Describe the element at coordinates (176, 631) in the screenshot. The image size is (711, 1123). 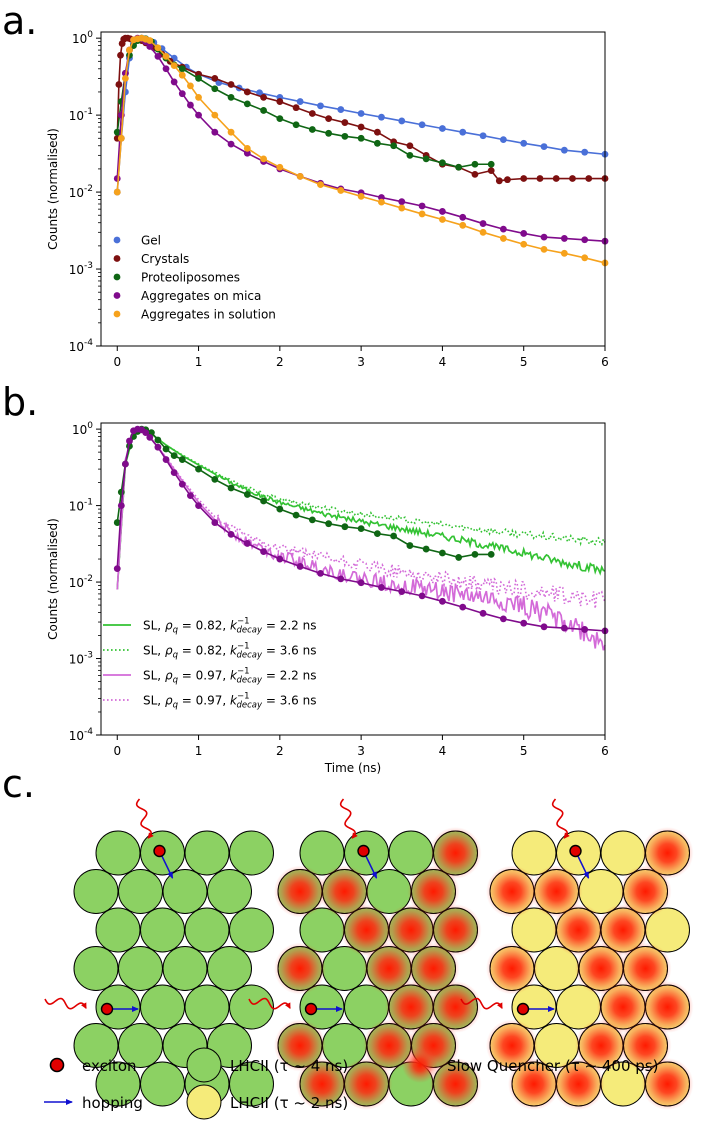
I see `legend-rho-sub: q` at that location.